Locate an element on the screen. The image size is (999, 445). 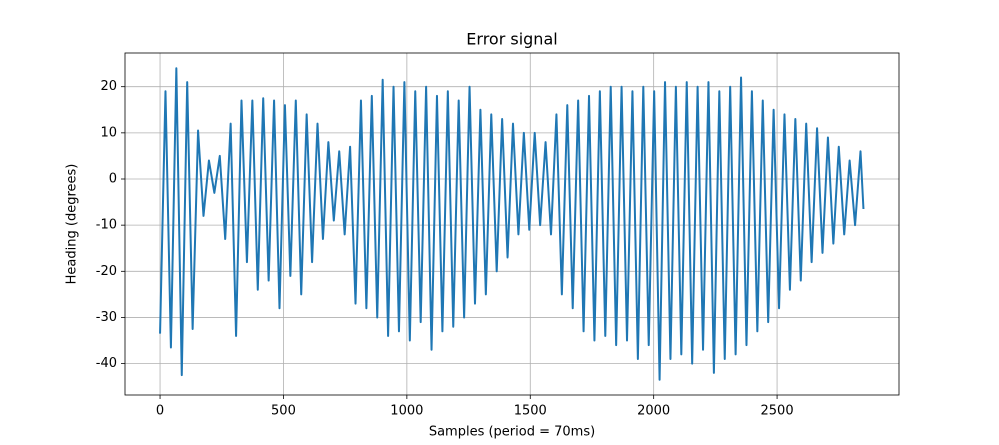
y-tick-label: 0 is located at coordinates (113, 179).